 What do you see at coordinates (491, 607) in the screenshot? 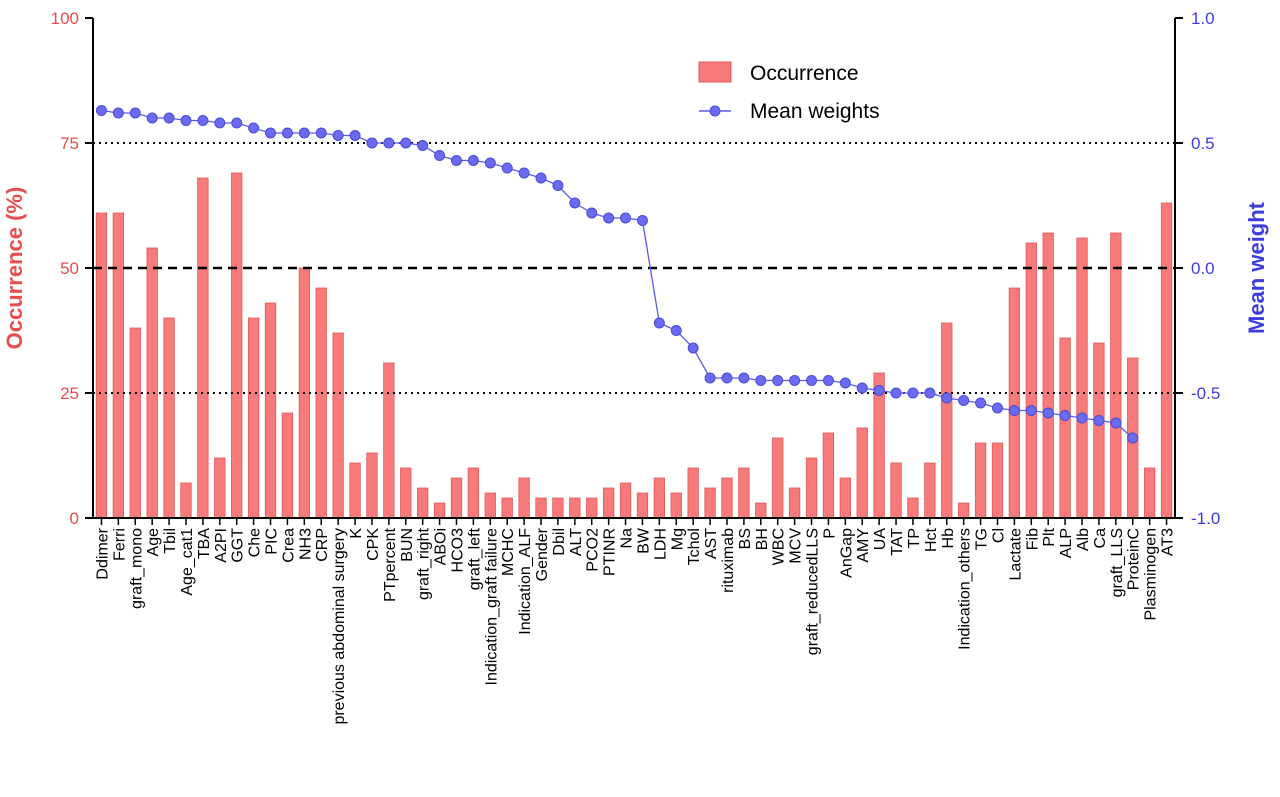
I see `category-label-23: Indication_graft failure` at bounding box center [491, 607].